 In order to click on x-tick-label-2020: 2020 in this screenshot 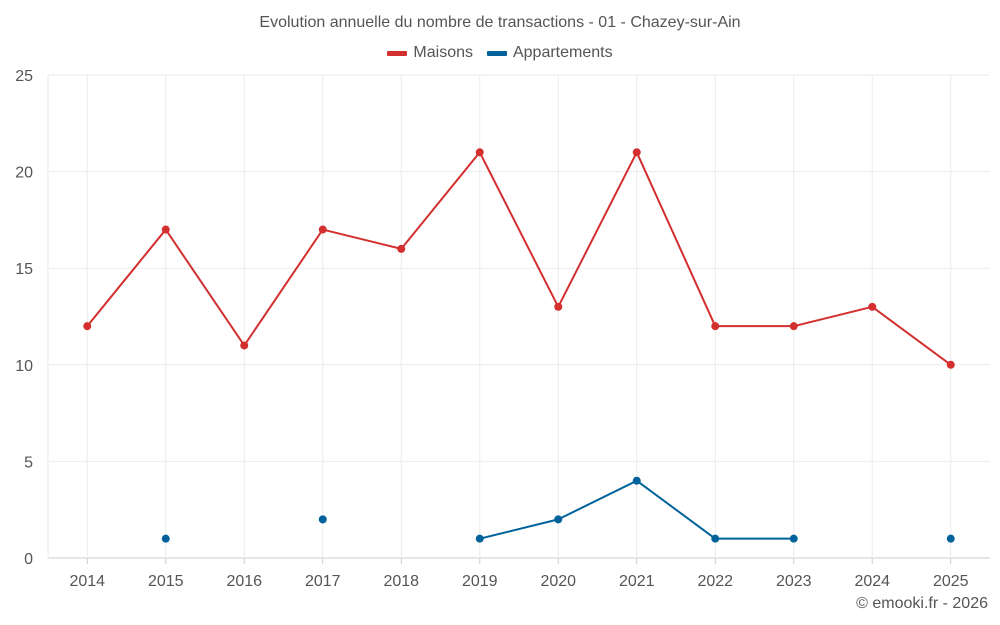, I will do `click(558, 581)`.